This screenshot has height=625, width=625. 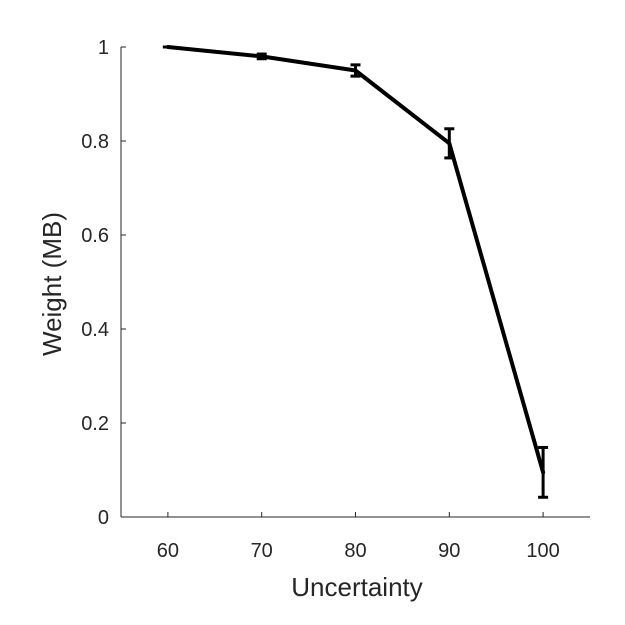 I want to click on y-tick-label: 0.8, so click(x=95, y=142).